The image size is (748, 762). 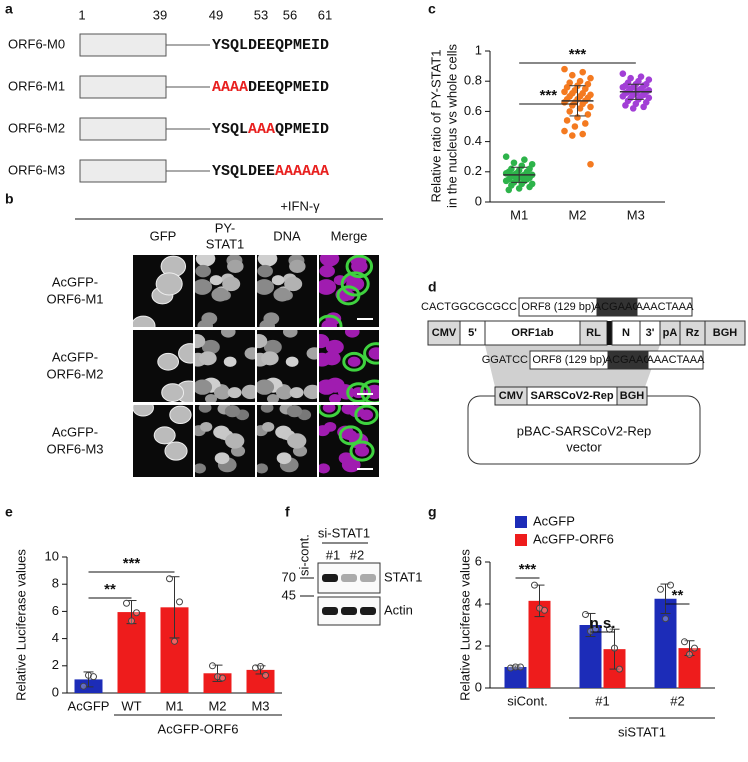 I want to click on x-tick-label: siCont., so click(x=527, y=700).